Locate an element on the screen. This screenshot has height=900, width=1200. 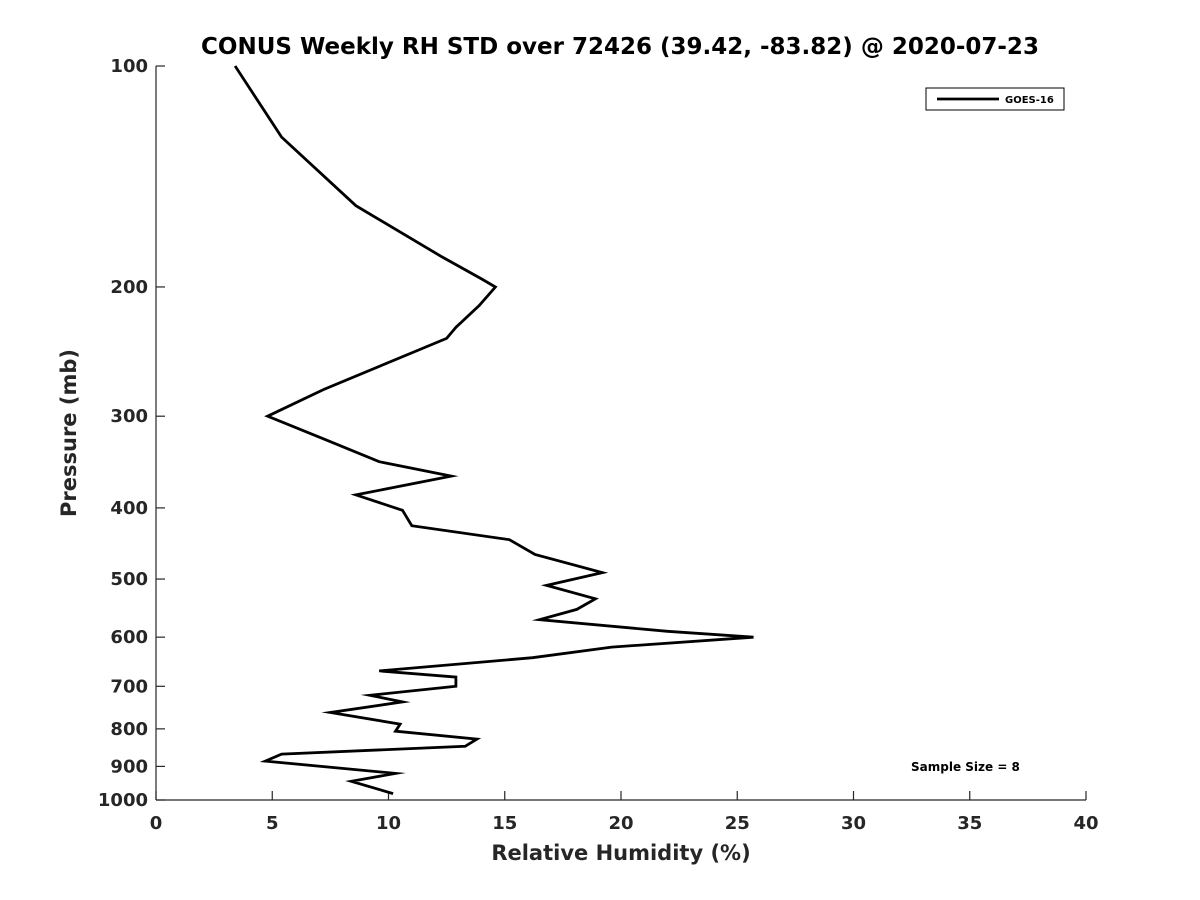
x-tick-label: 40 is located at coordinates (1085, 823).